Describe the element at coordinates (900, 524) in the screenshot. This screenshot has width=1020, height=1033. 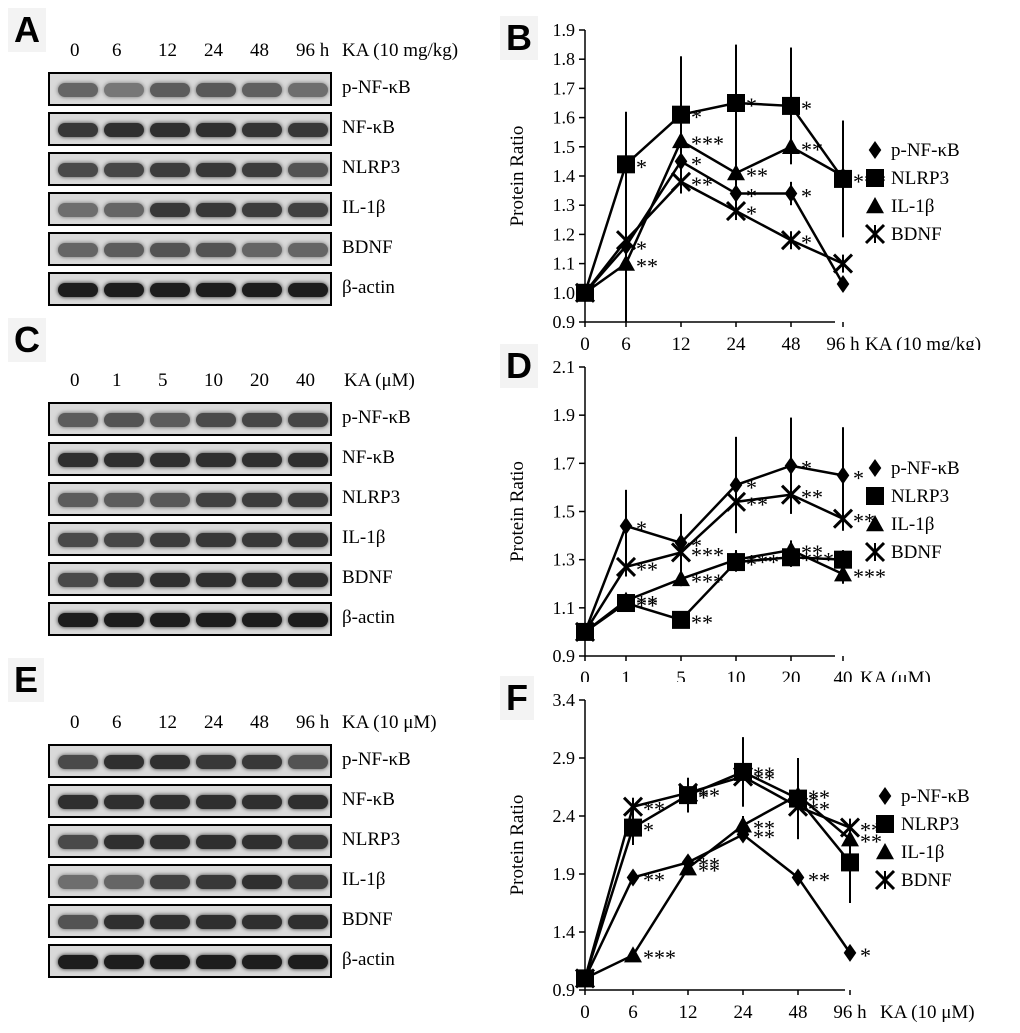
I see `legend-entry: IL-1β` at that location.